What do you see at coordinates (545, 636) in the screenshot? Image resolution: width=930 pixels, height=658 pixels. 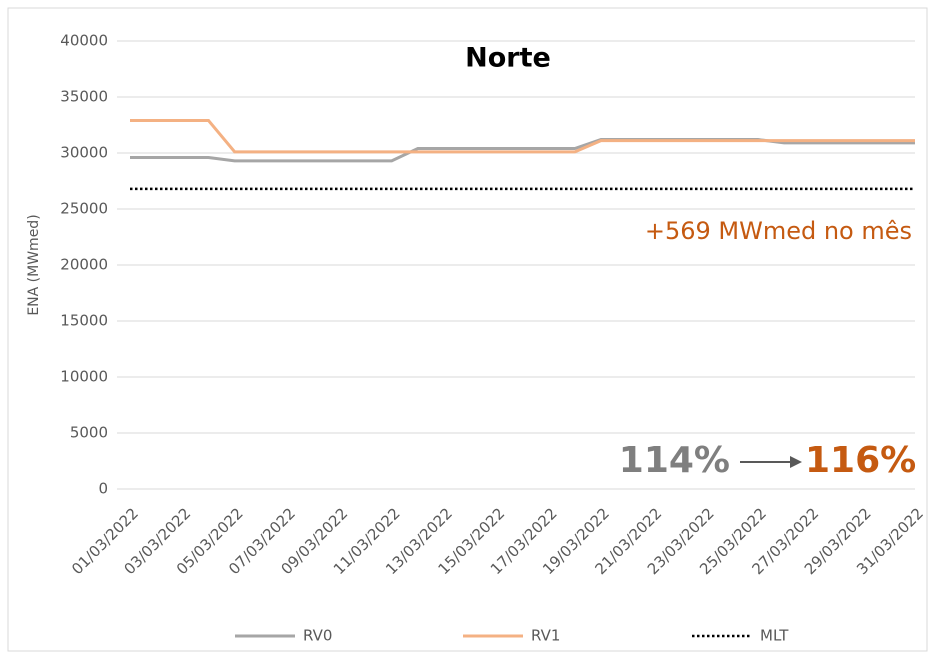 I see `legend-label: RV1` at bounding box center [545, 636].